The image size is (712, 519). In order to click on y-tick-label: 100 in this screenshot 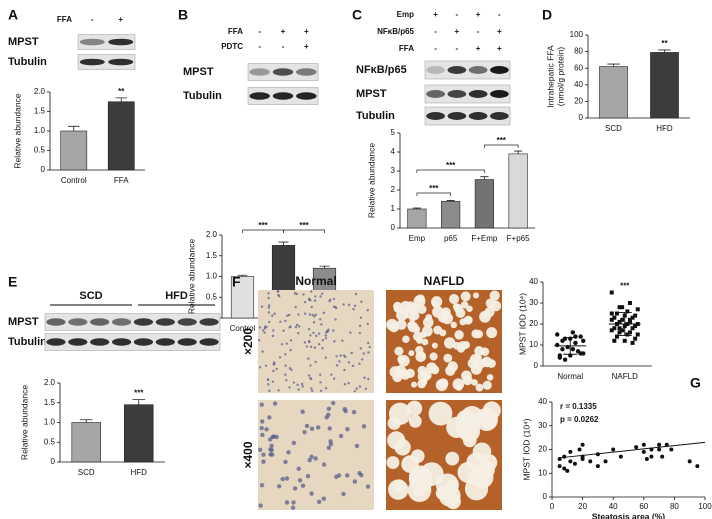, I will do `click(577, 34)`.